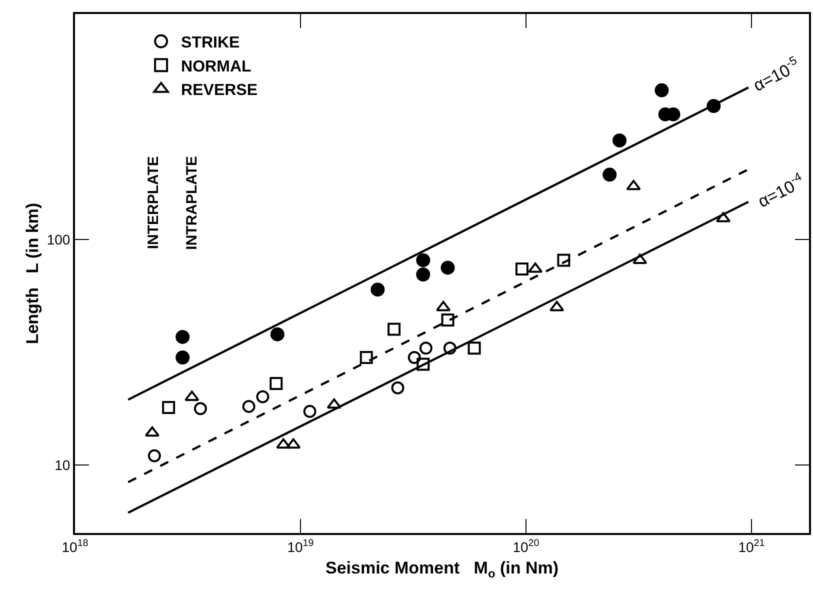 This screenshot has height=595, width=813. Describe the element at coordinates (153, 203) in the screenshot. I see `annotation: INTERPLATE` at that location.